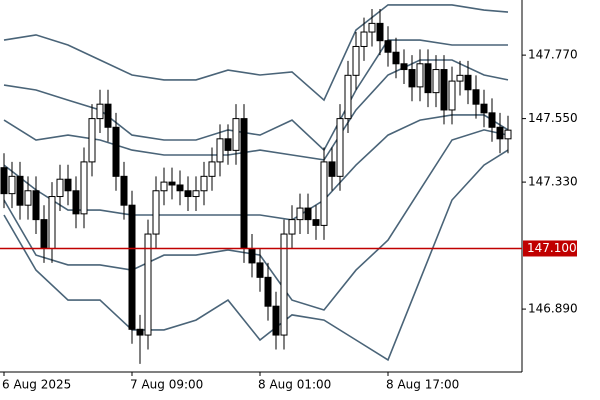  Describe the element at coordinates (553, 182) in the screenshot. I see `y-tick-label: 147.330` at that location.